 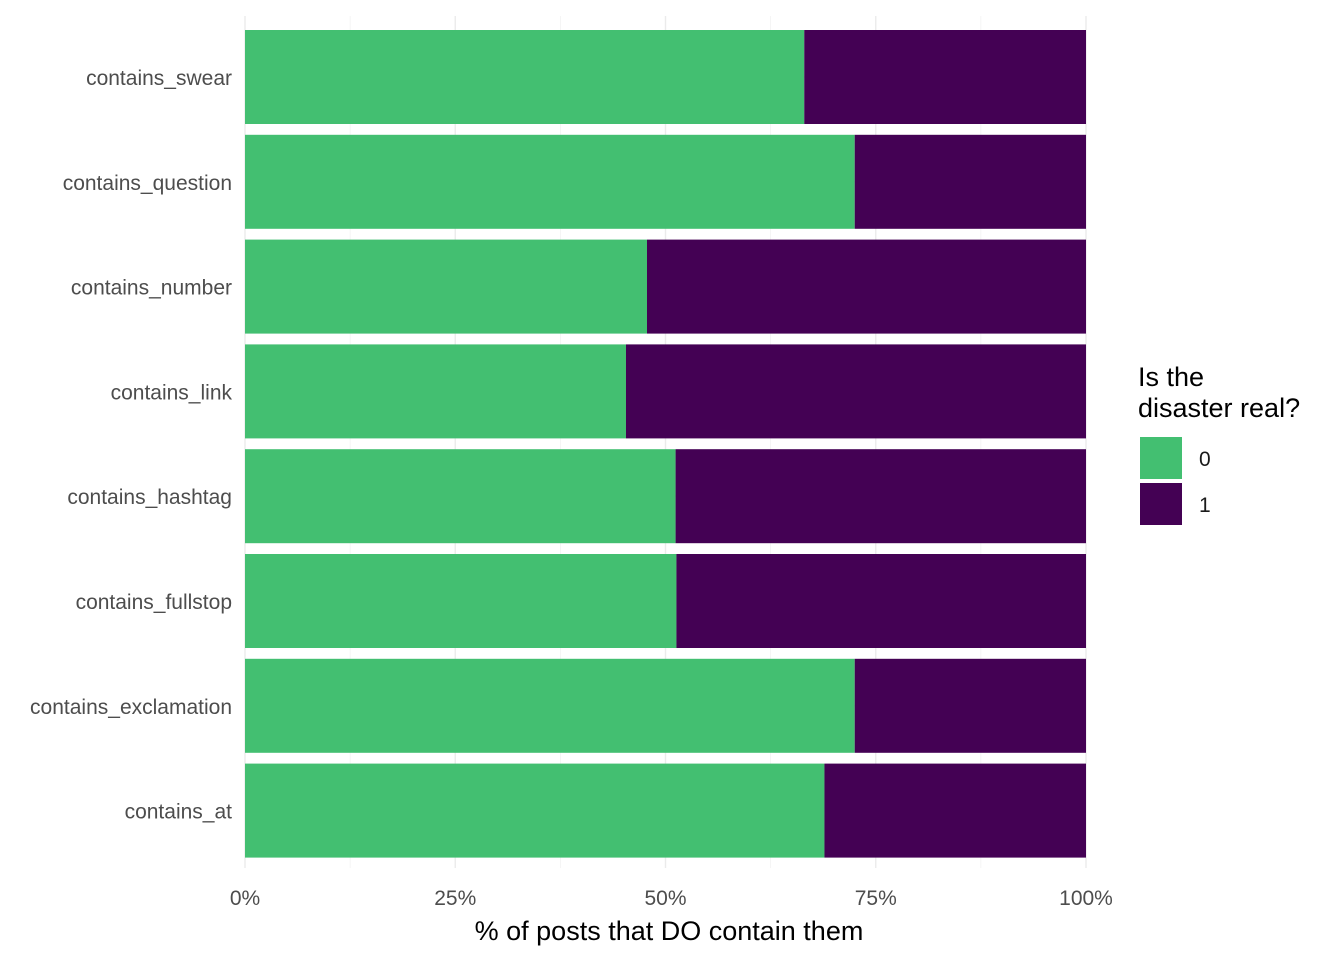 I want to click on x-tick-label: 0%, so click(x=245, y=898).